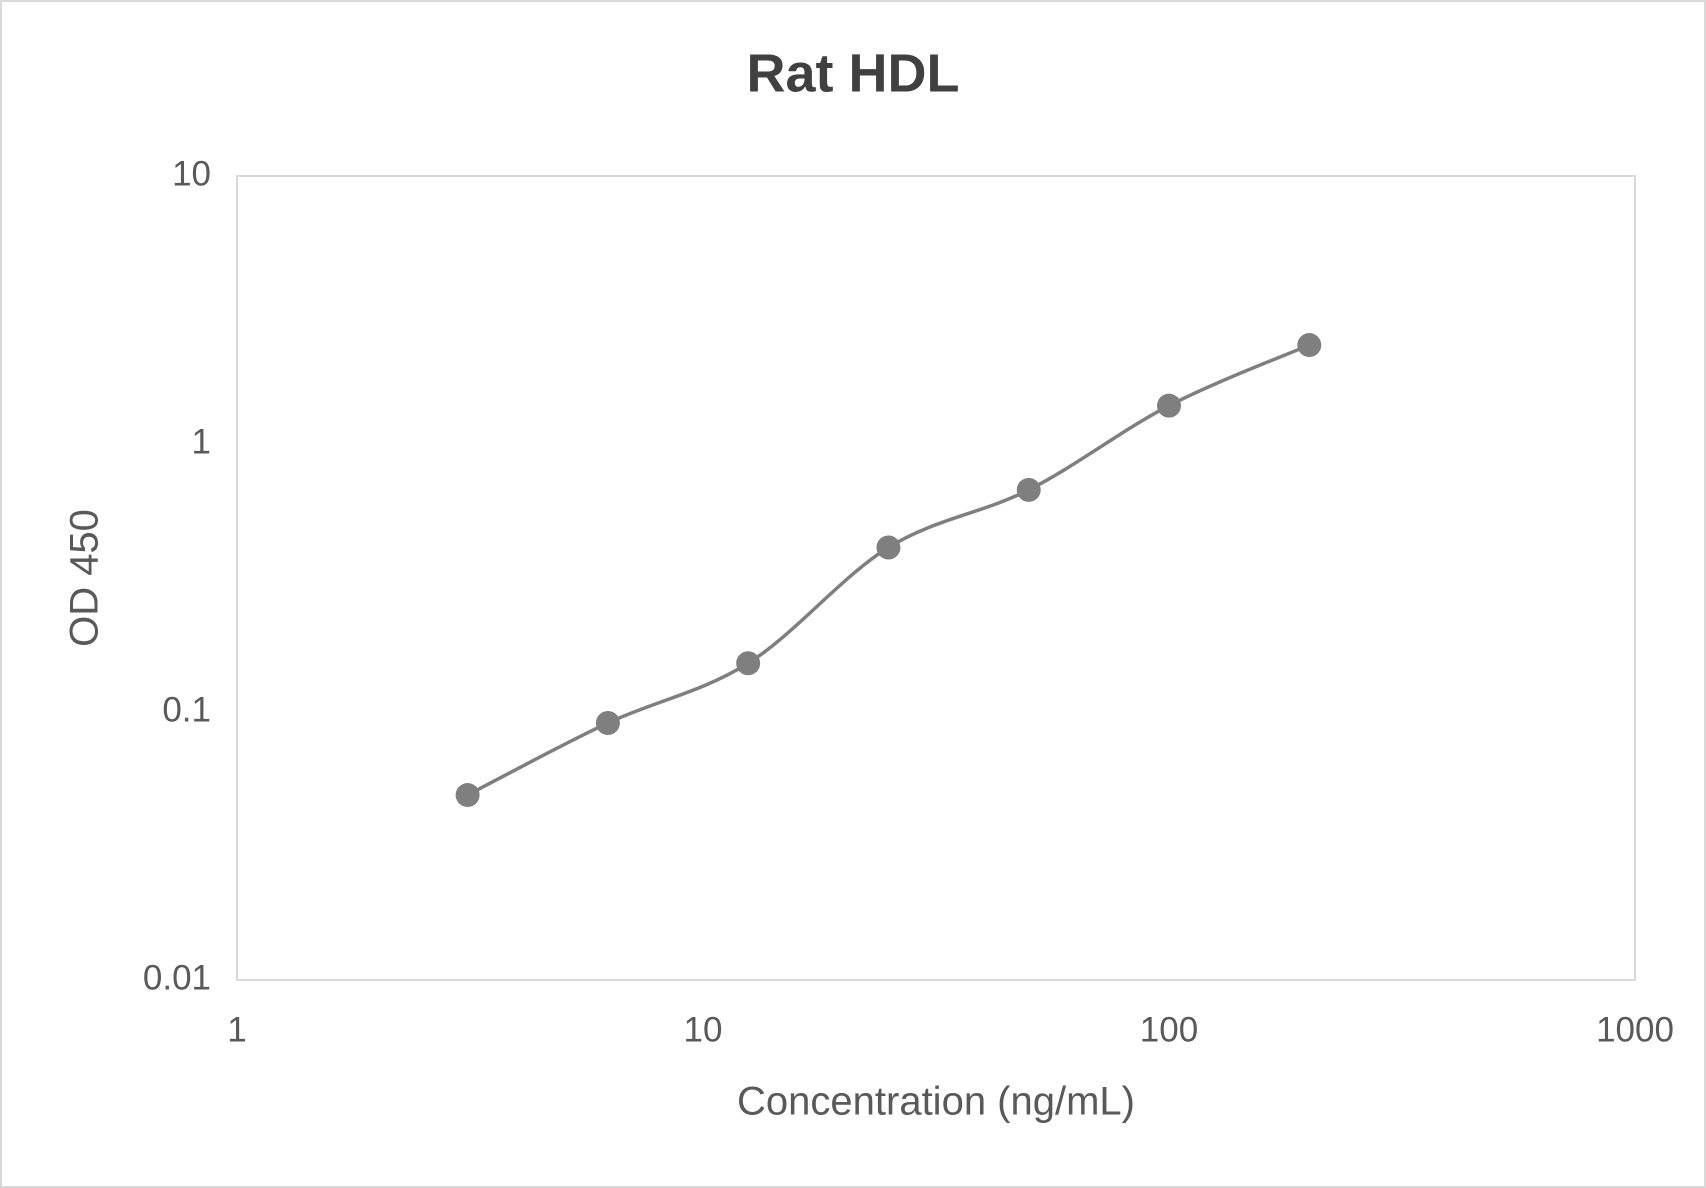 Image resolution: width=1706 pixels, height=1188 pixels. What do you see at coordinates (186, 709) in the screenshot?
I see `y-tick-label: 0.1` at bounding box center [186, 709].